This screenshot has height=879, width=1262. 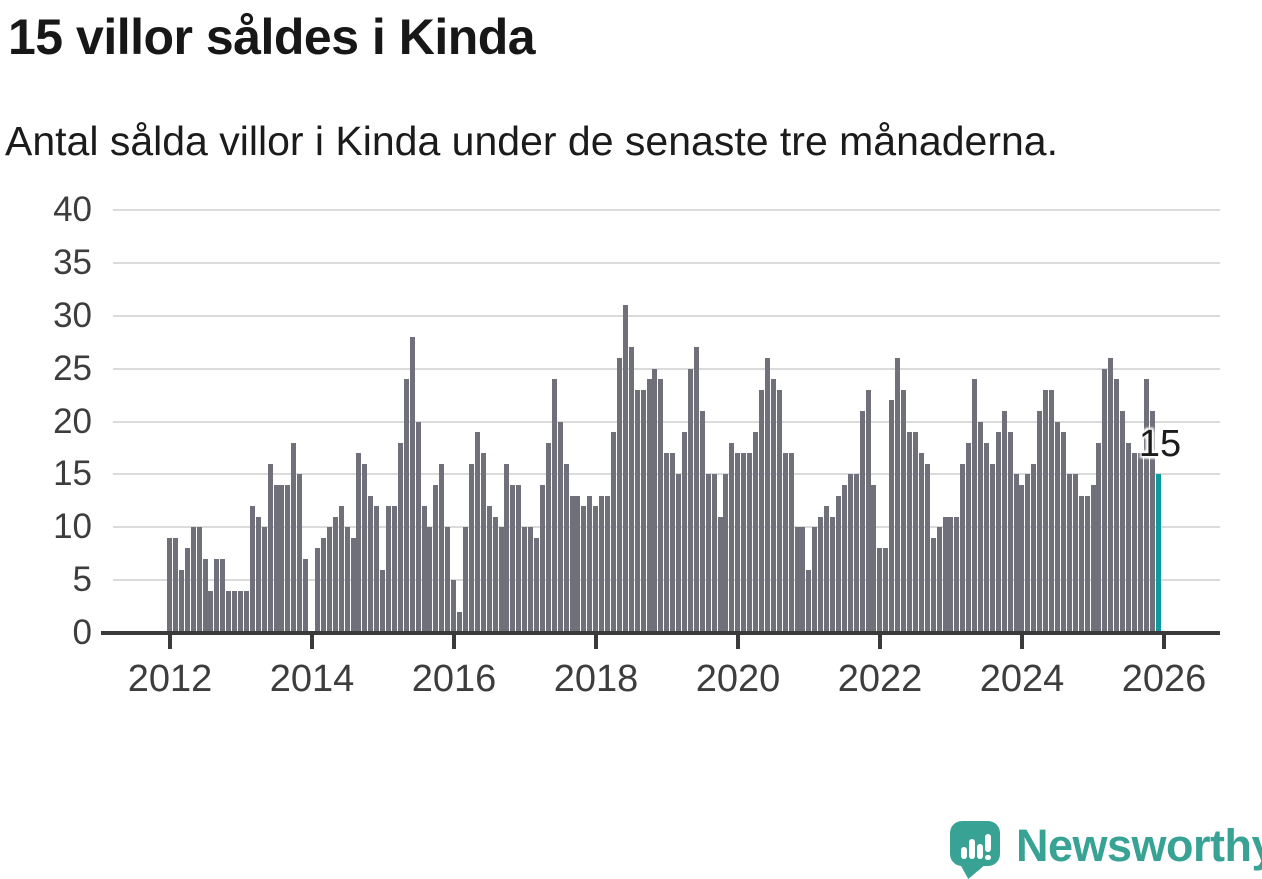 What do you see at coordinates (973, 871) in the screenshot?
I see `speech-bubble-tail` at bounding box center [973, 871].